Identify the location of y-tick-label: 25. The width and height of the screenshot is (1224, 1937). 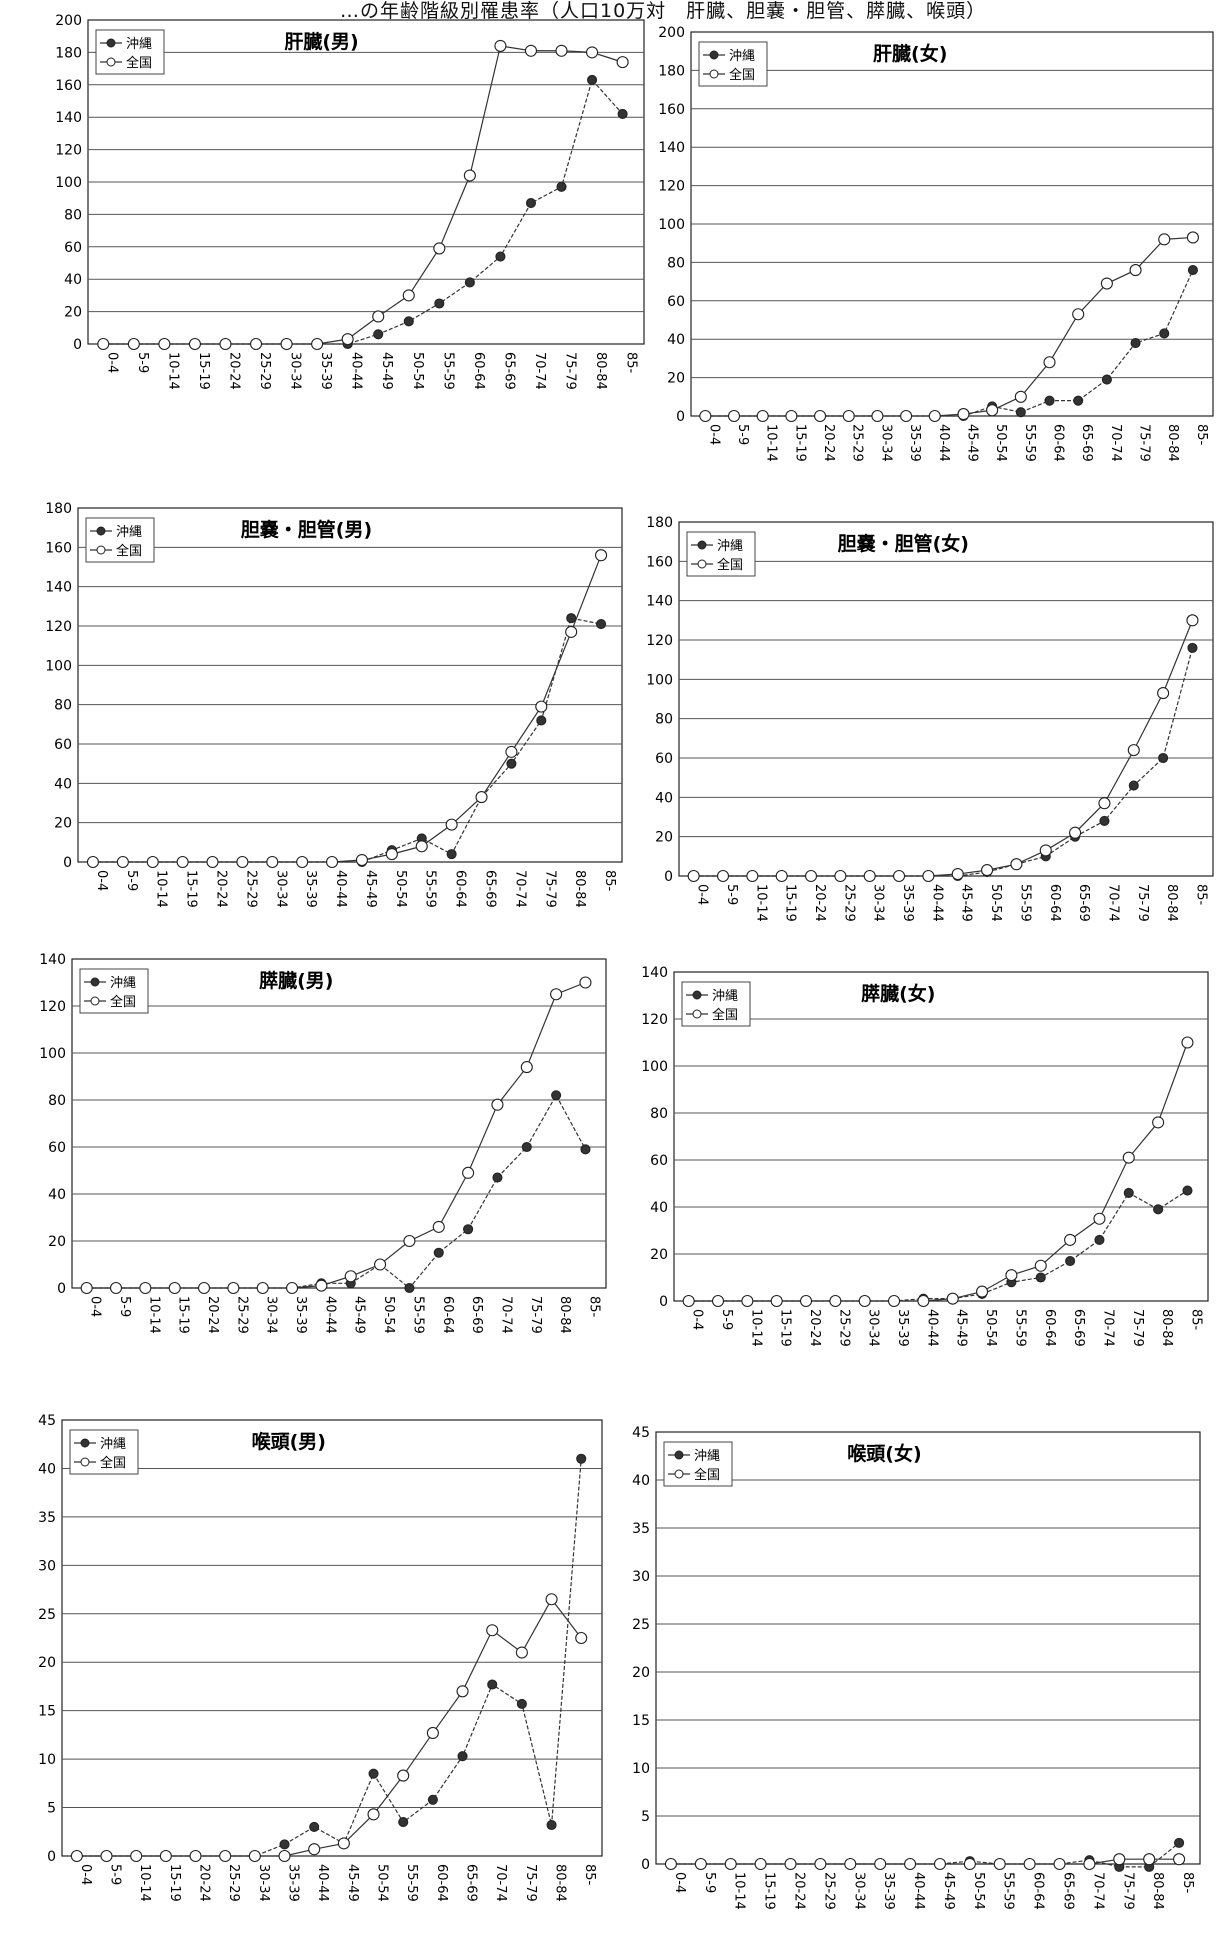
(641, 1625).